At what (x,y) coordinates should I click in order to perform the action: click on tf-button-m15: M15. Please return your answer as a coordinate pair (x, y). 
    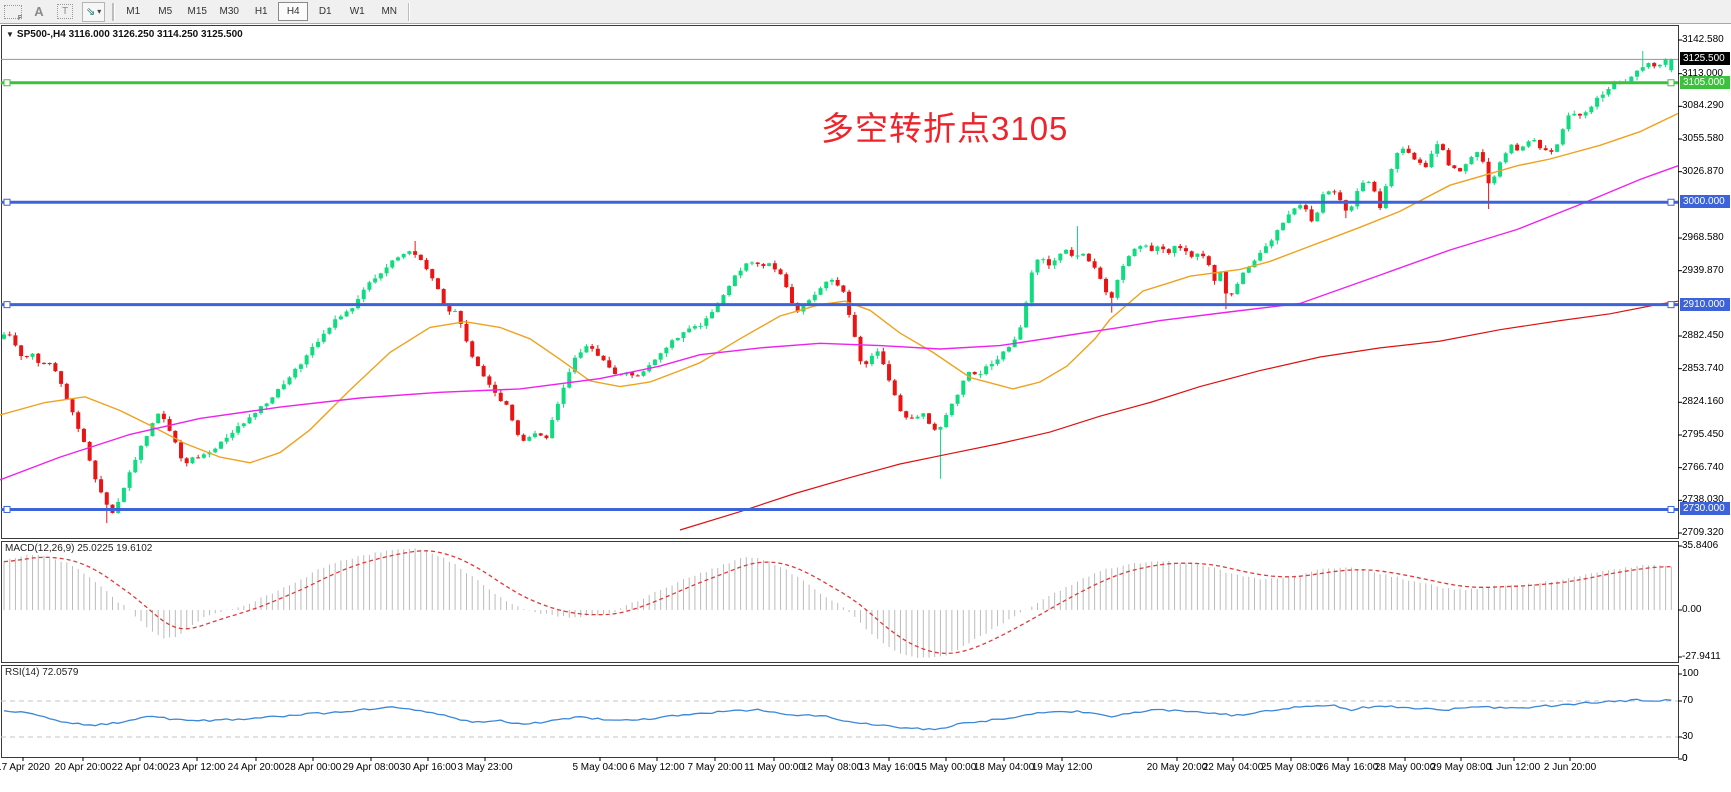
    Looking at the image, I should click on (197, 11).